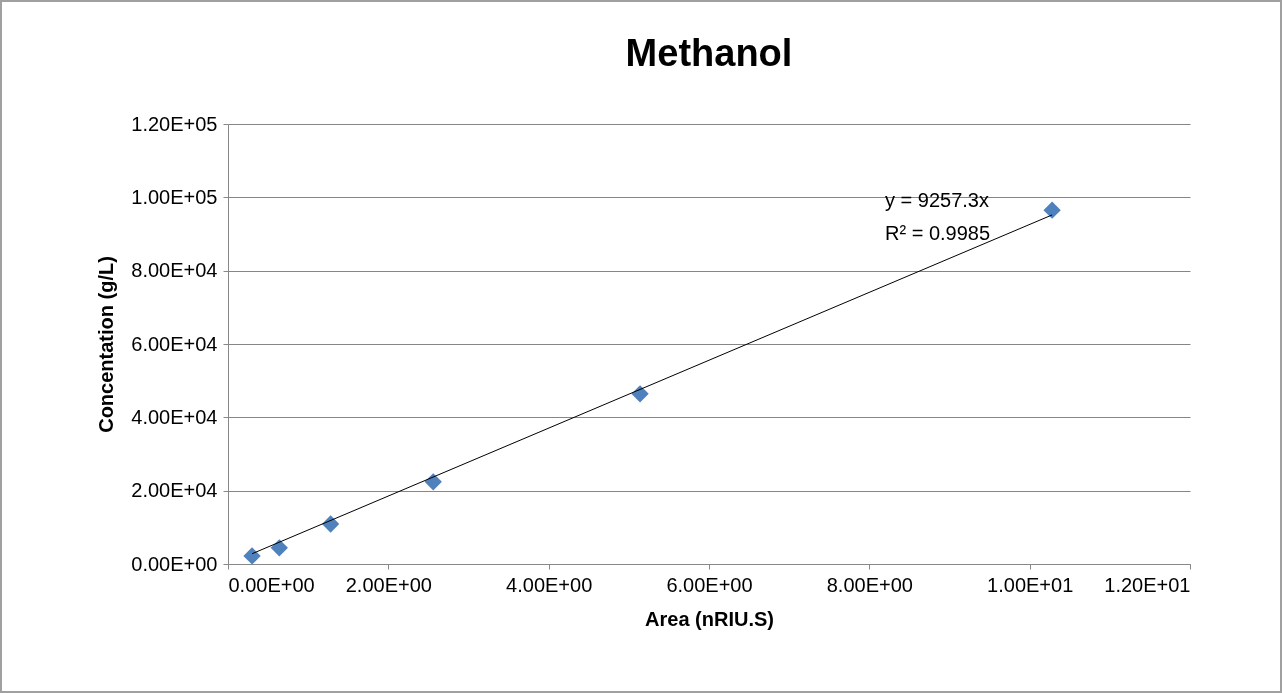 The image size is (1282, 693). What do you see at coordinates (388, 584) in the screenshot?
I see `x-tick-label: 2.00E+00` at bounding box center [388, 584].